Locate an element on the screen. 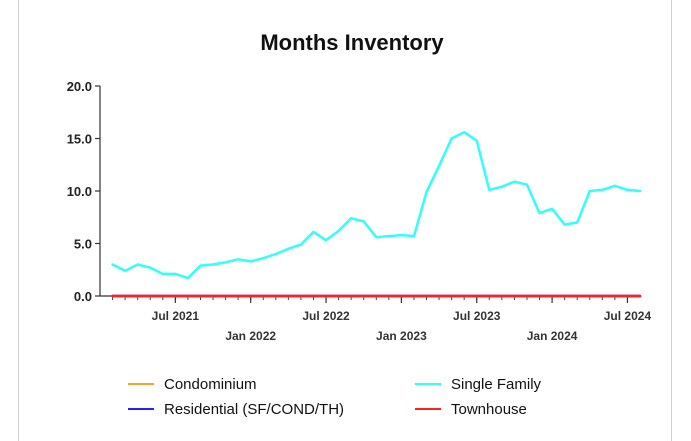  x-tick-label: Jan 2023 is located at coordinates (401, 336).